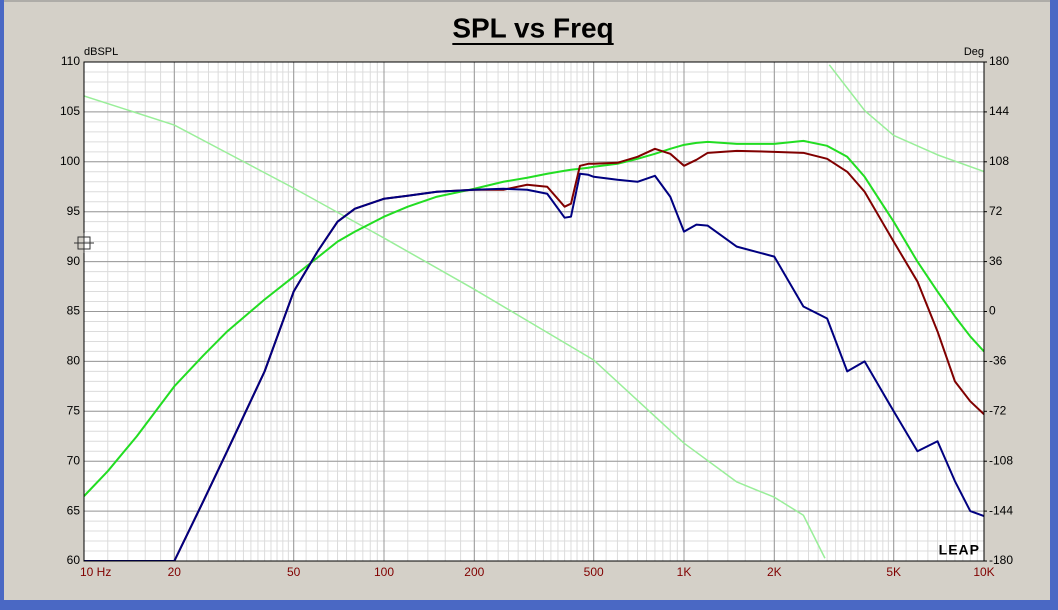 The height and width of the screenshot is (610, 1058). I want to click on x-tick-label: 50, so click(294, 572).